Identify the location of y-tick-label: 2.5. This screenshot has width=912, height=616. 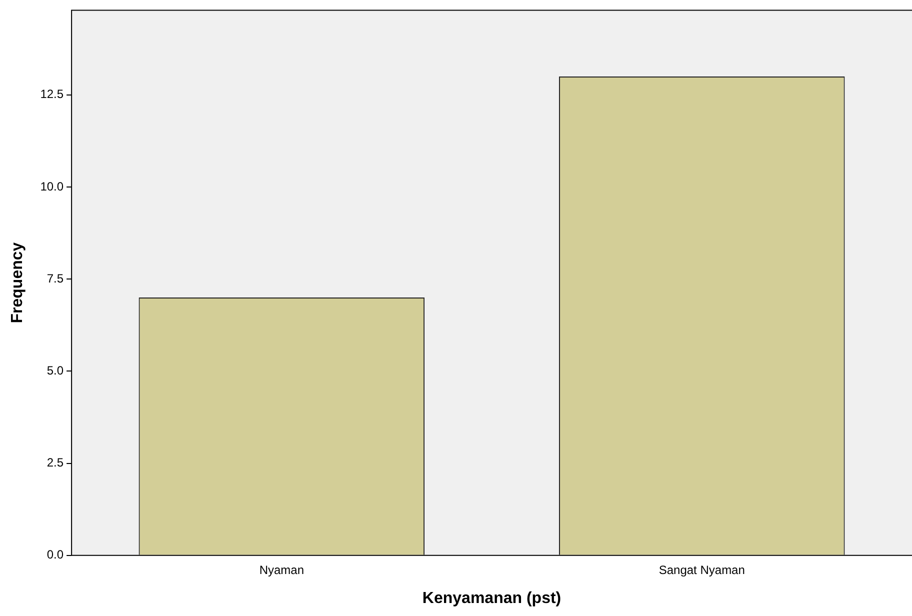
(55, 463).